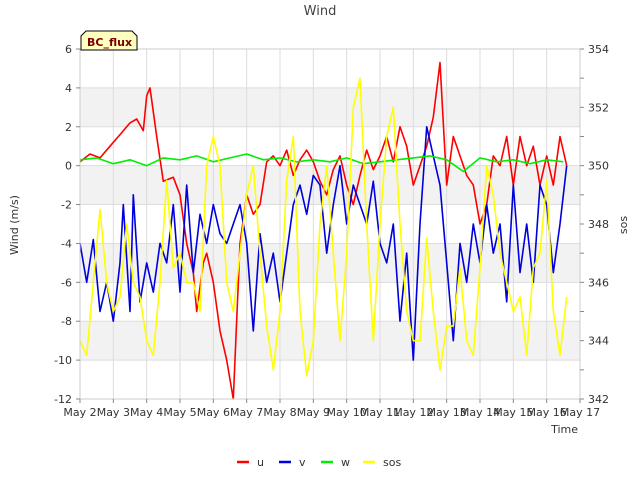 Image resolution: width=640 pixels, height=480 pixels. I want to click on x-tick-label: May 9, so click(313, 412).